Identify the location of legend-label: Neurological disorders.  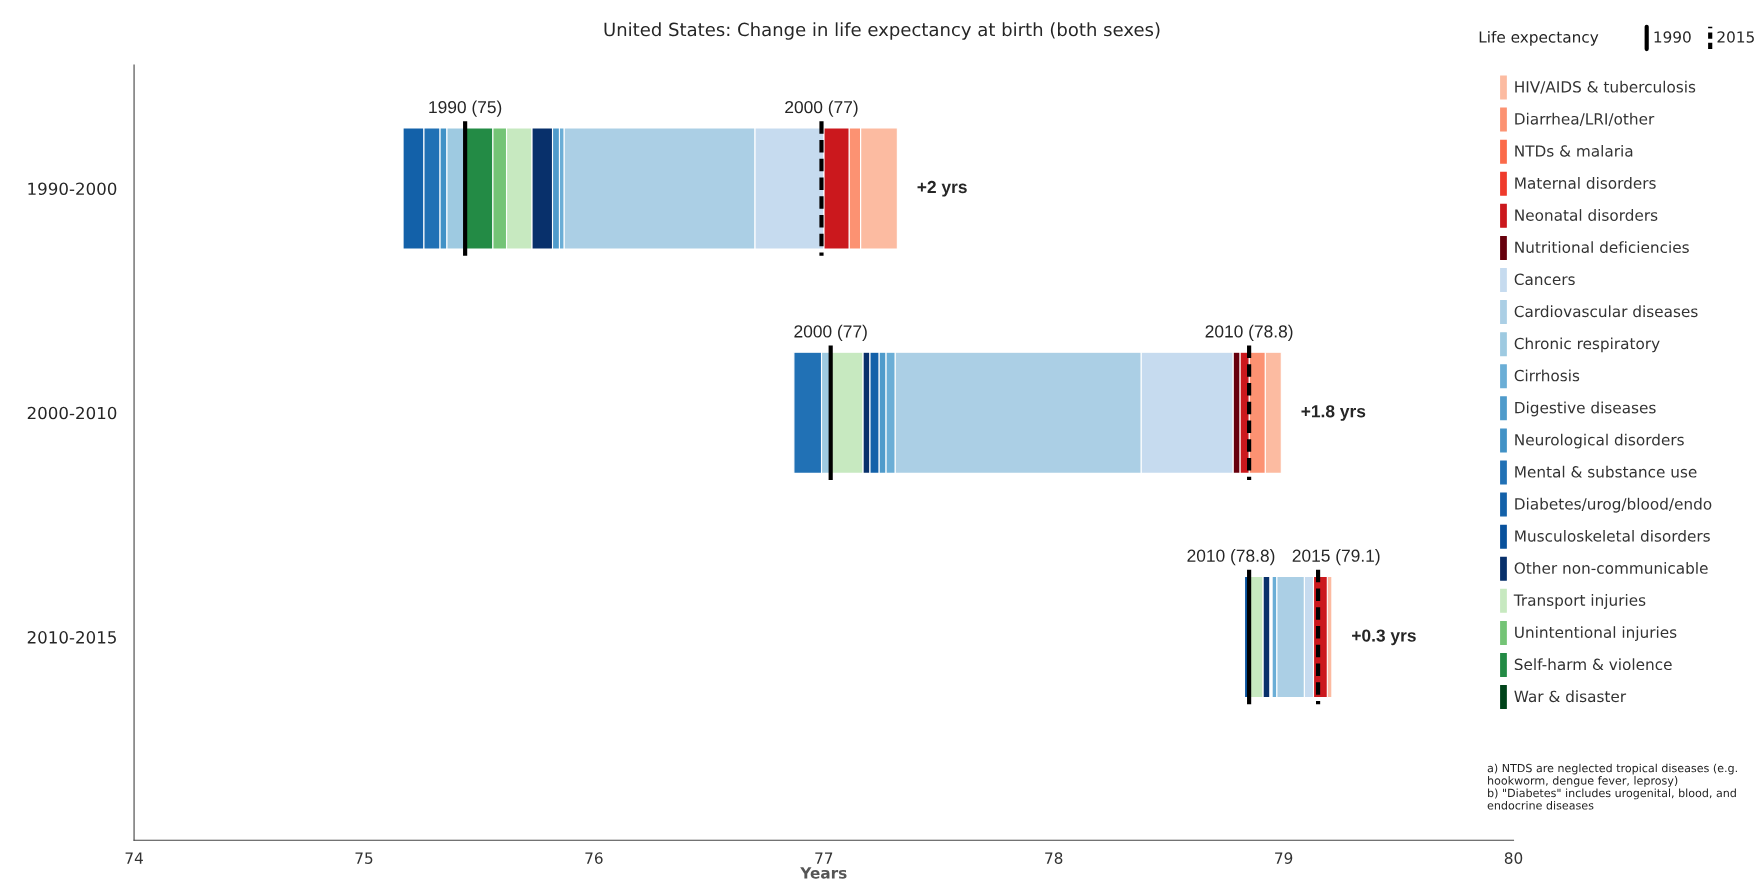
(1599, 441).